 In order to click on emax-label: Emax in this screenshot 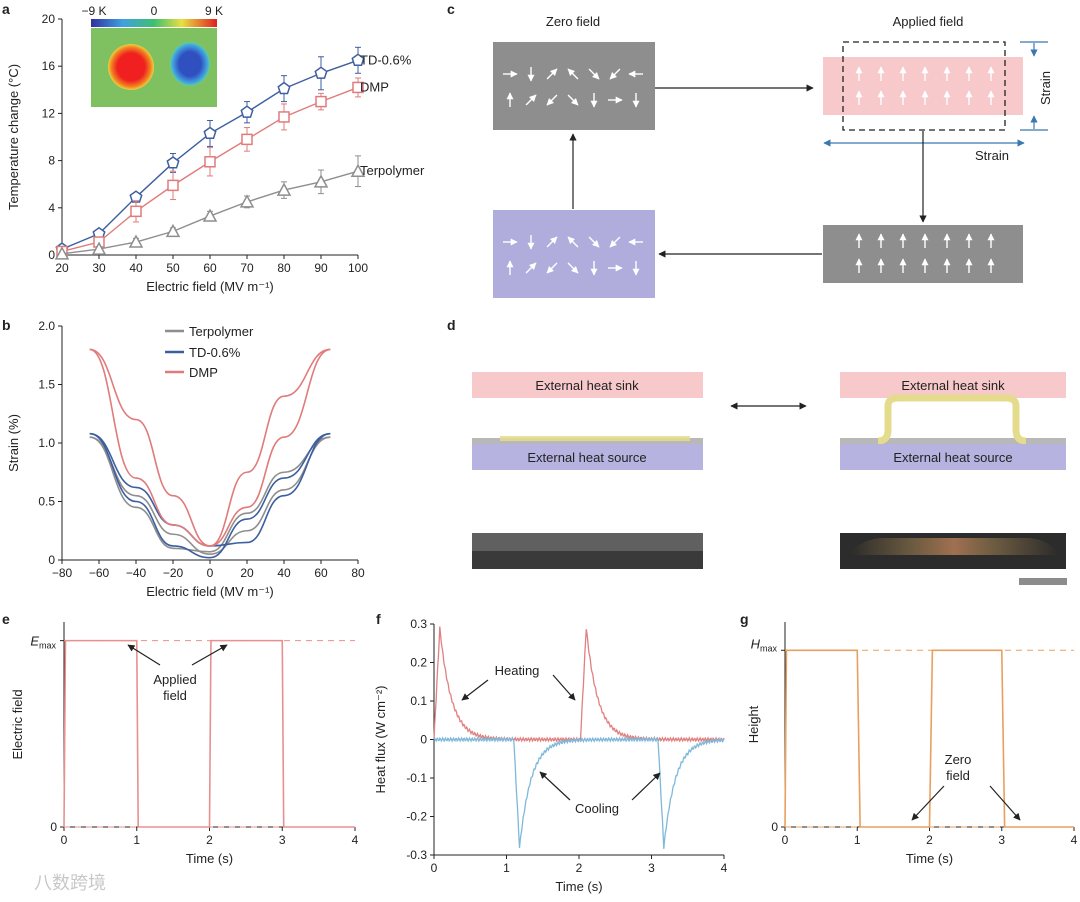, I will do `click(43, 642)`.